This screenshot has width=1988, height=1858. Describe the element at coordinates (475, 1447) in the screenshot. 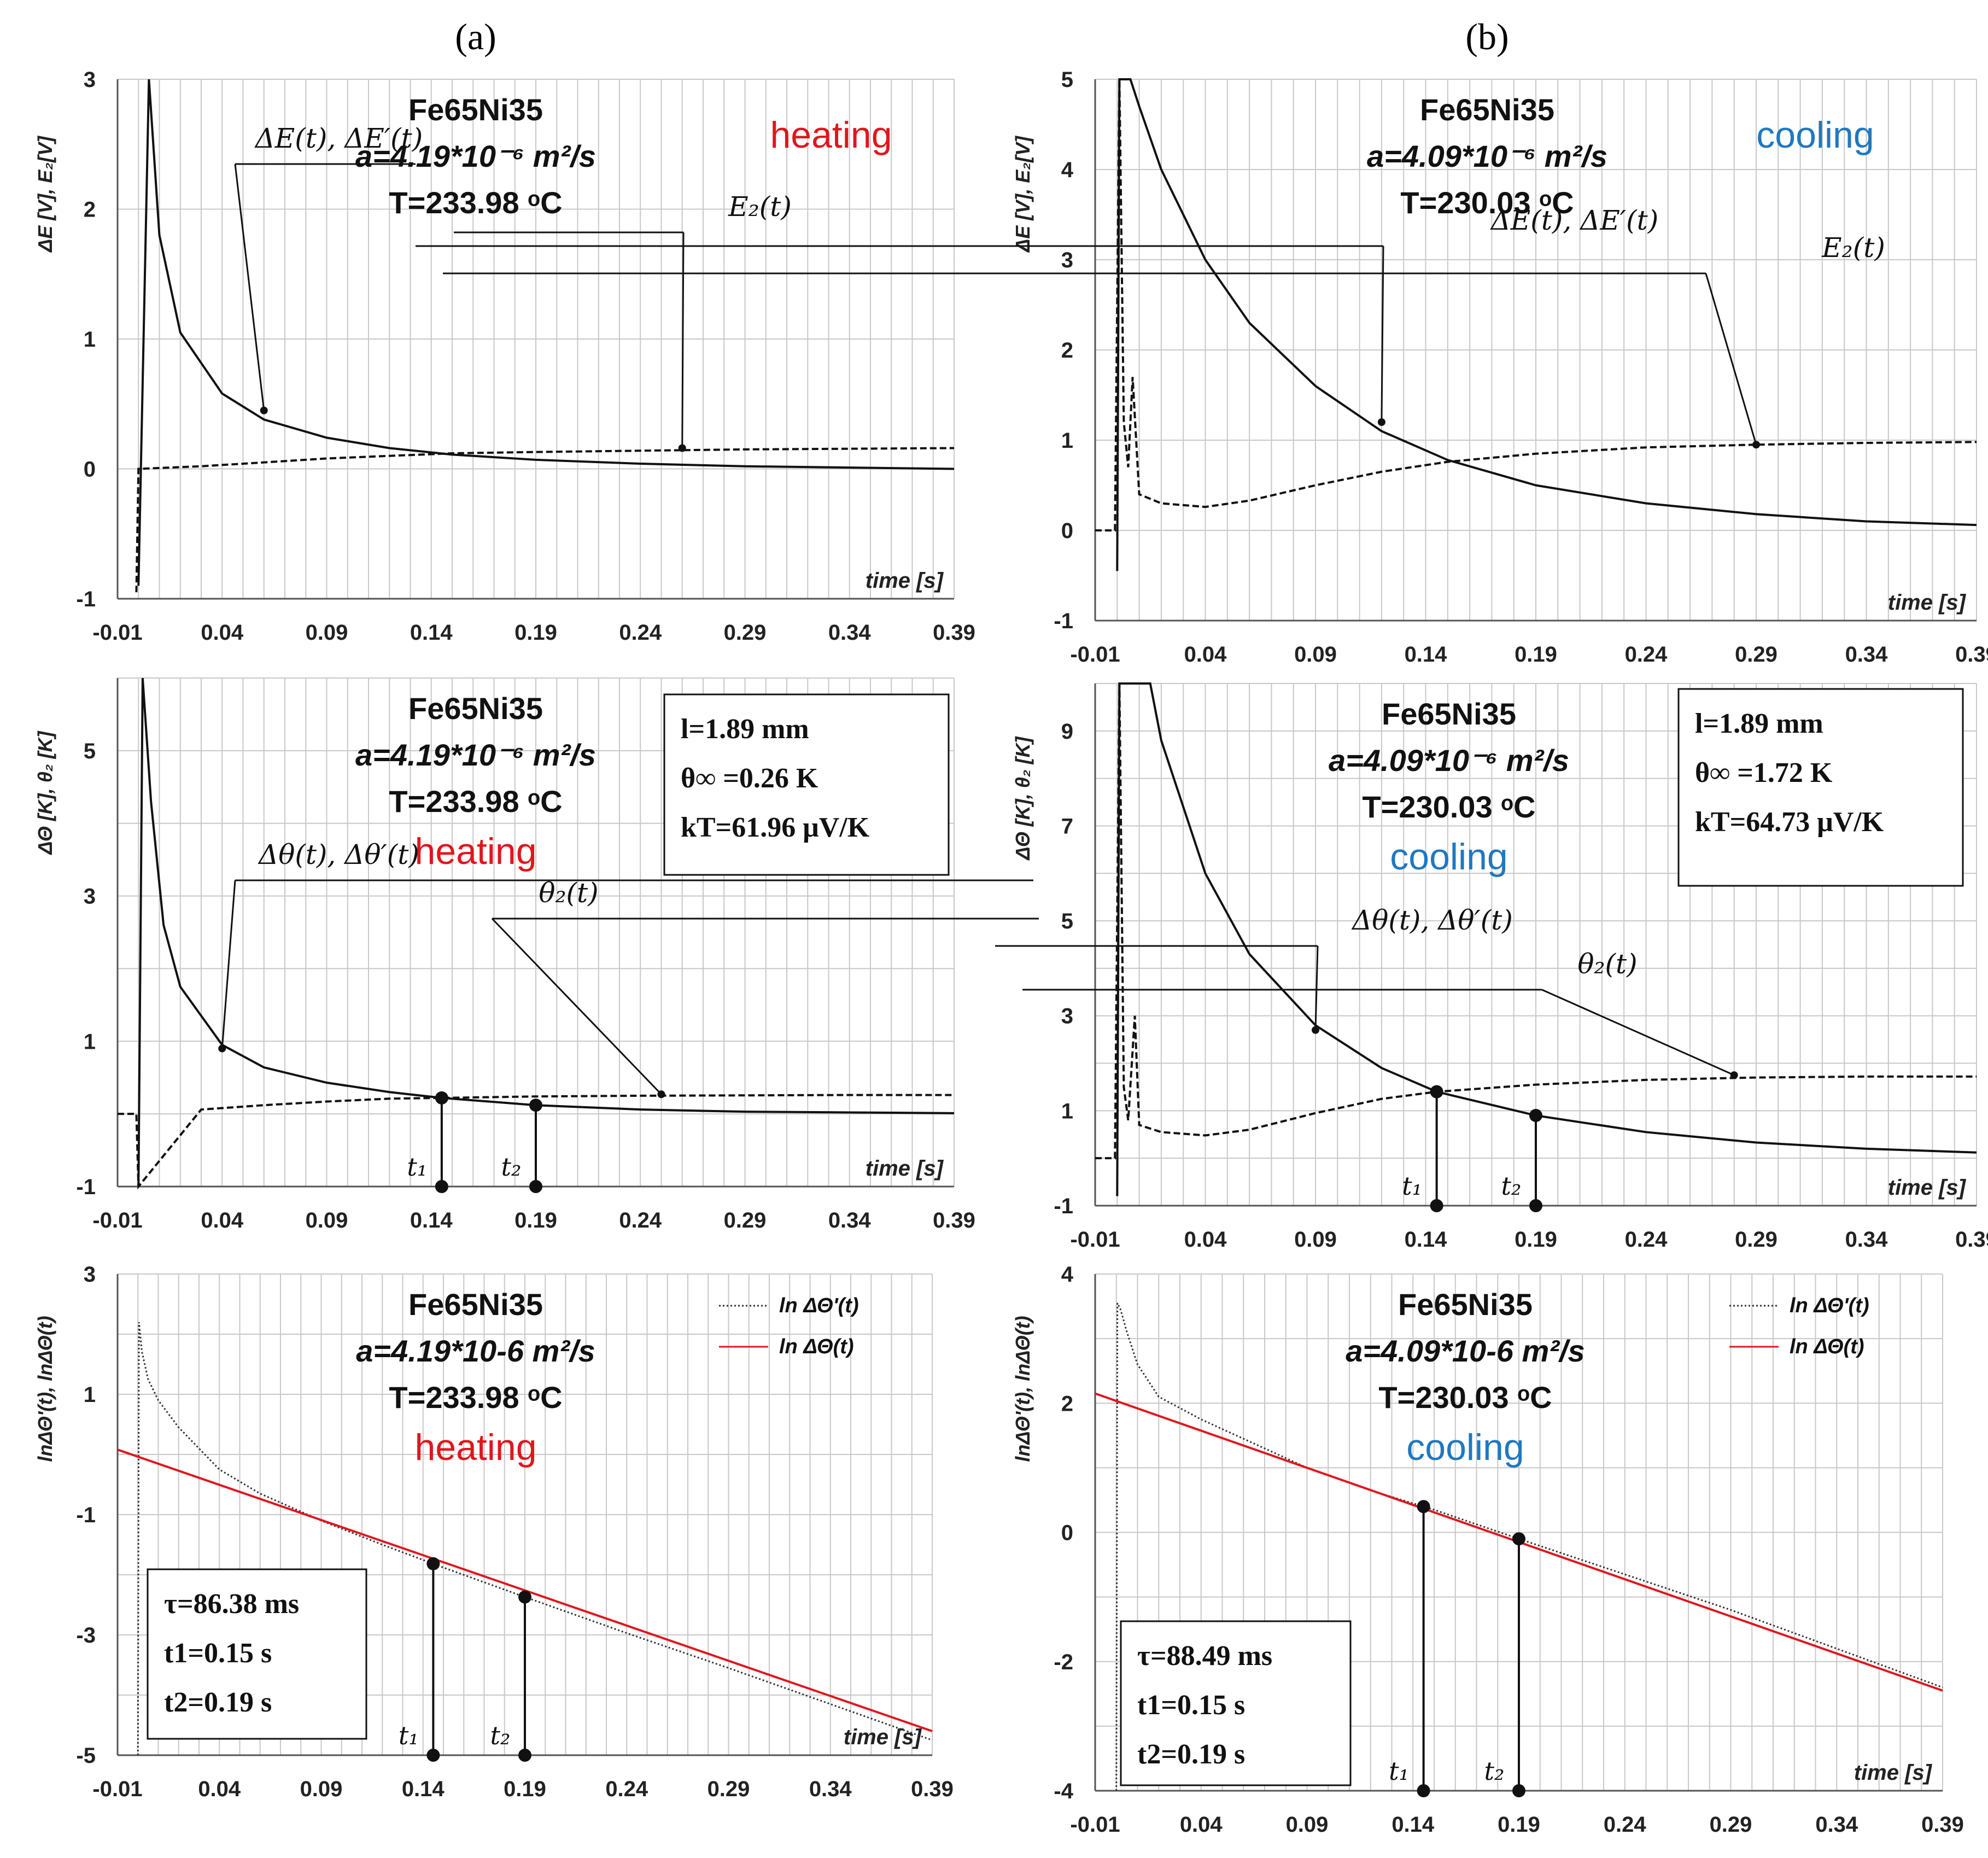

I see `mode-label: heating` at that location.